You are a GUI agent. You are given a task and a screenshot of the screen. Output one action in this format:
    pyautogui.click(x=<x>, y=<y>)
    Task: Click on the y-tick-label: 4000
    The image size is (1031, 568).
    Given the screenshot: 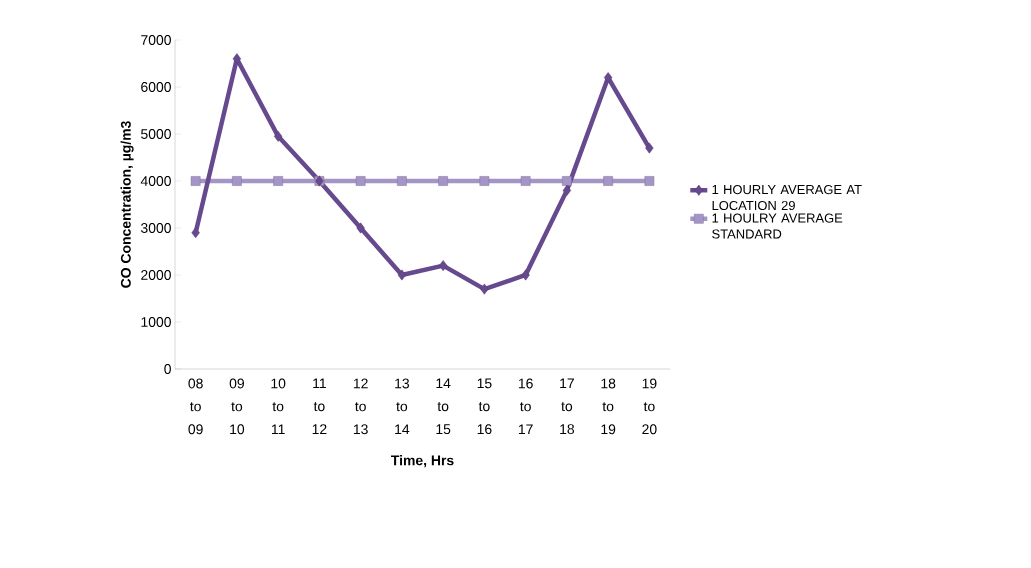 What is the action you would take?
    pyautogui.click(x=155, y=181)
    